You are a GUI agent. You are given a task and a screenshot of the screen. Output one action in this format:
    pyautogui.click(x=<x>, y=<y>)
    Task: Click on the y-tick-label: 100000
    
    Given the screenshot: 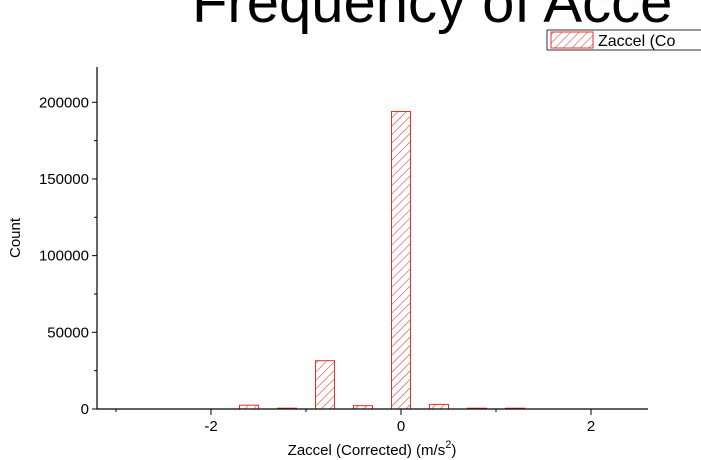 What is the action you would take?
    pyautogui.click(x=64, y=256)
    